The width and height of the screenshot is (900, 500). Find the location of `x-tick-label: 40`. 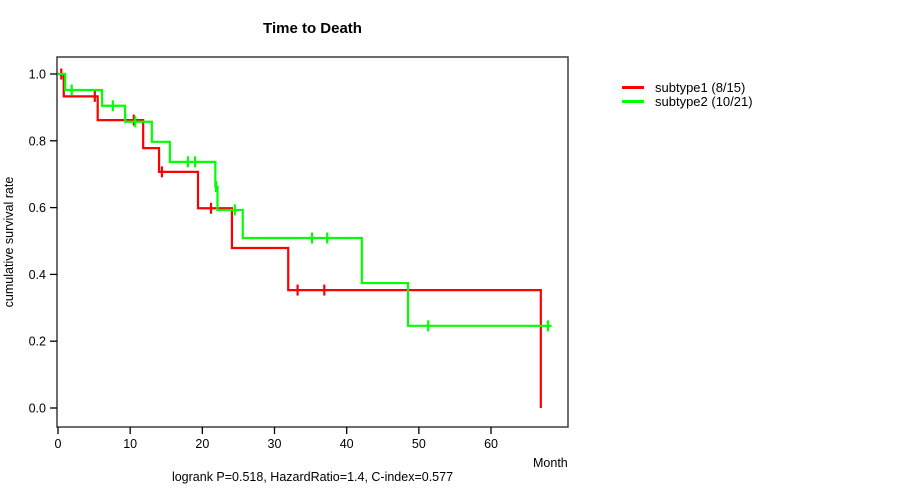

x-tick-label: 40 is located at coordinates (347, 444).